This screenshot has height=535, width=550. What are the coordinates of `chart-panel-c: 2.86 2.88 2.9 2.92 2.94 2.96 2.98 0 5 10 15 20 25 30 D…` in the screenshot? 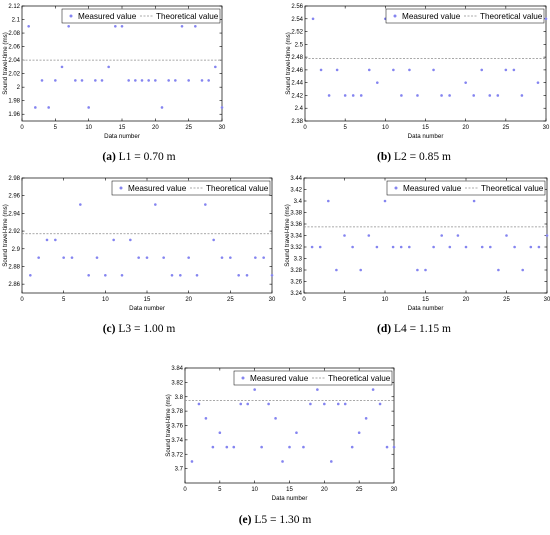 It's located at (139, 247).